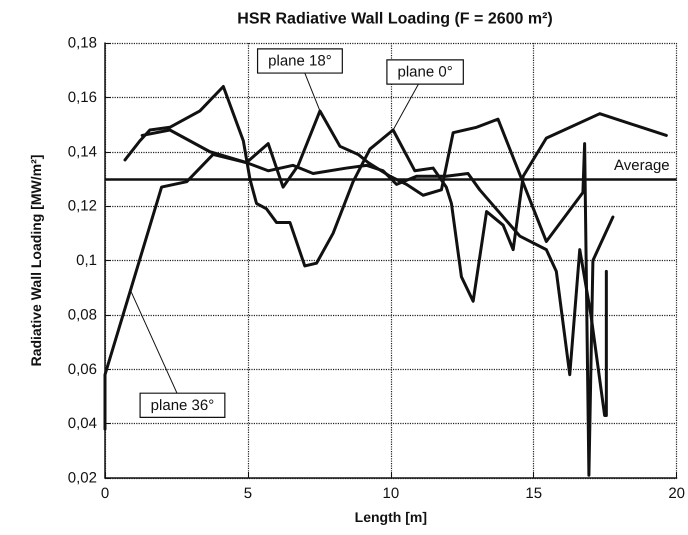 This screenshot has width=688, height=535. What do you see at coordinates (82, 478) in the screenshot?
I see `y-tick-label: 0,02` at bounding box center [82, 478].